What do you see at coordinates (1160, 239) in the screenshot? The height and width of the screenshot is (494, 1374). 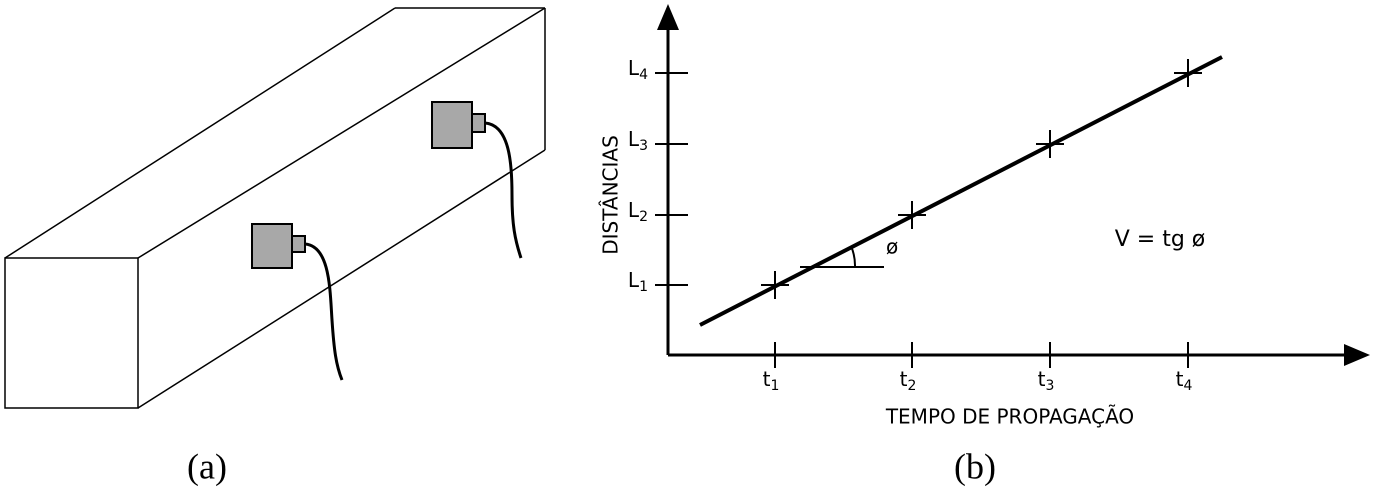 I see `formula: V = tg ø` at bounding box center [1160, 239].